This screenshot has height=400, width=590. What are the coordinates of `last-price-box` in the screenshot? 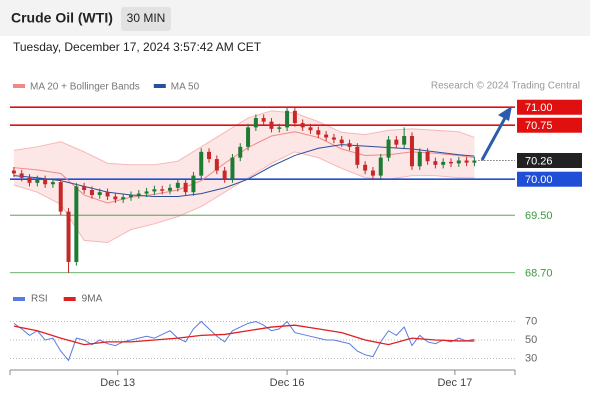 It's located at (549, 160).